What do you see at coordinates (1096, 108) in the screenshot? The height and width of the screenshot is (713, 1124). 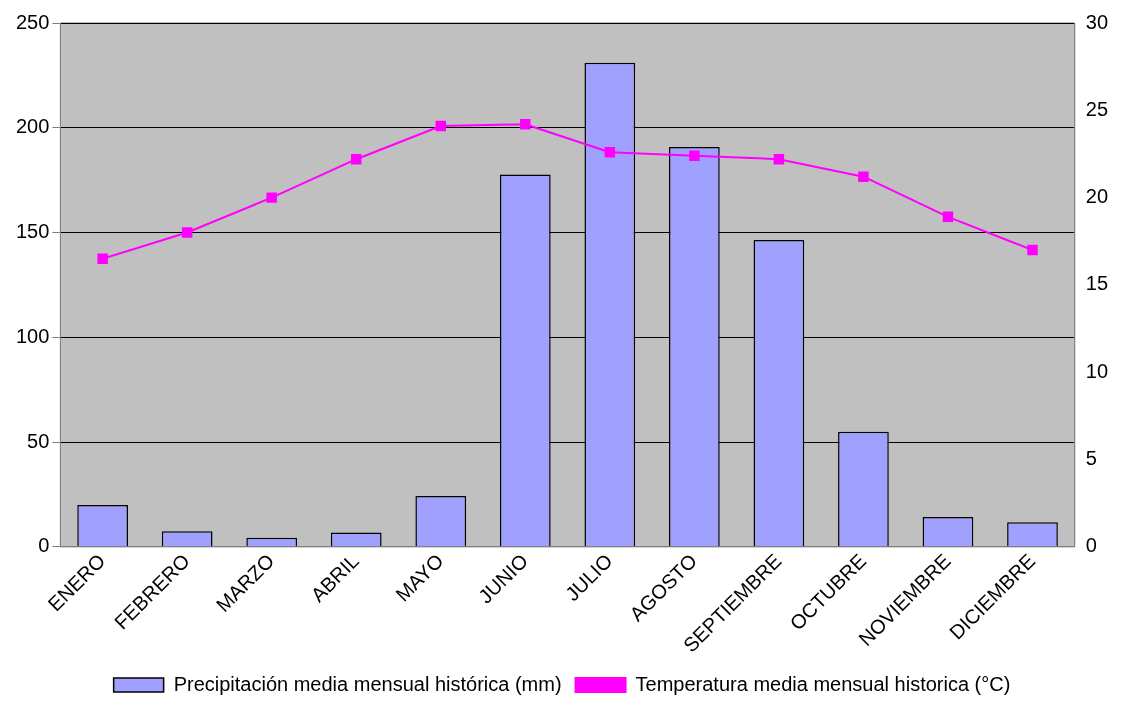 I see `y2-tick-label: 25` at bounding box center [1096, 108].